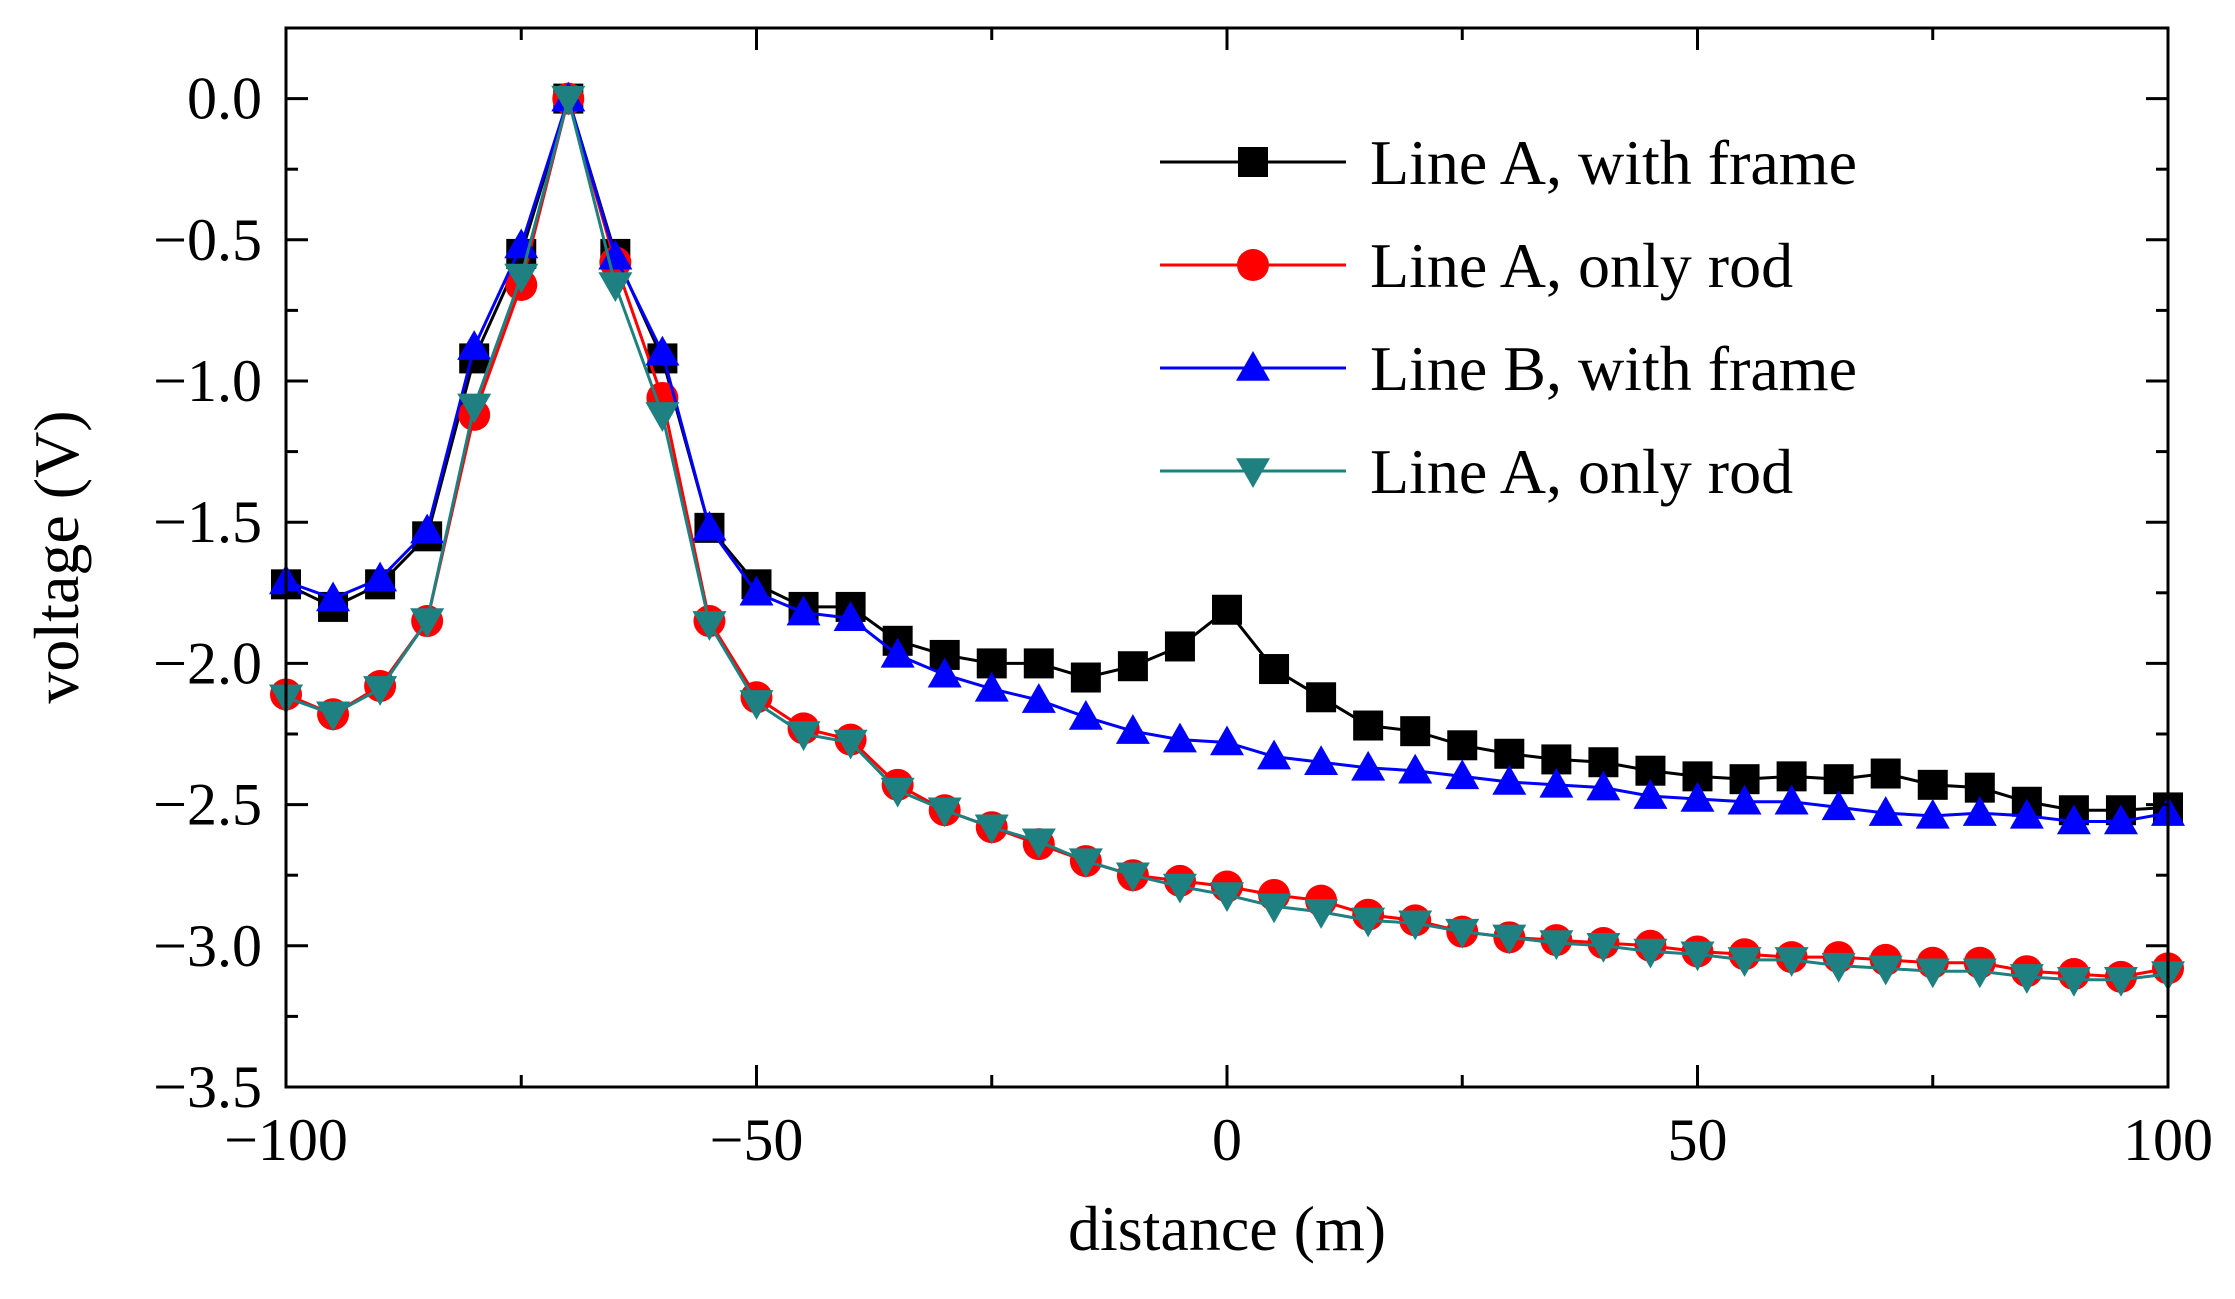  I want to click on y-tick-label: −3.0, so click(207, 946).